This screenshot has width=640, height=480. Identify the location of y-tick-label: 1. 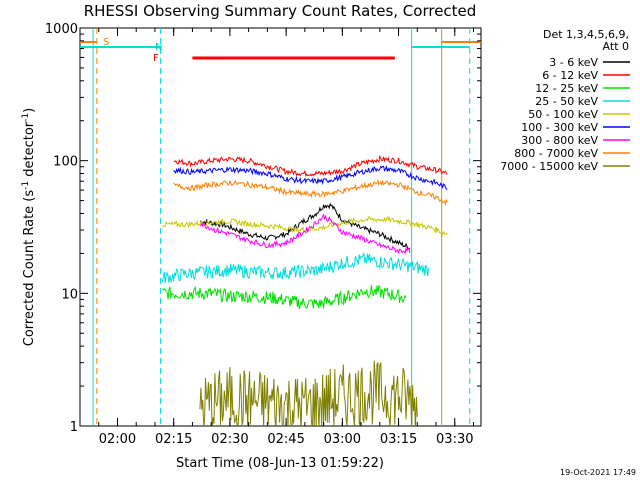
(74, 427).